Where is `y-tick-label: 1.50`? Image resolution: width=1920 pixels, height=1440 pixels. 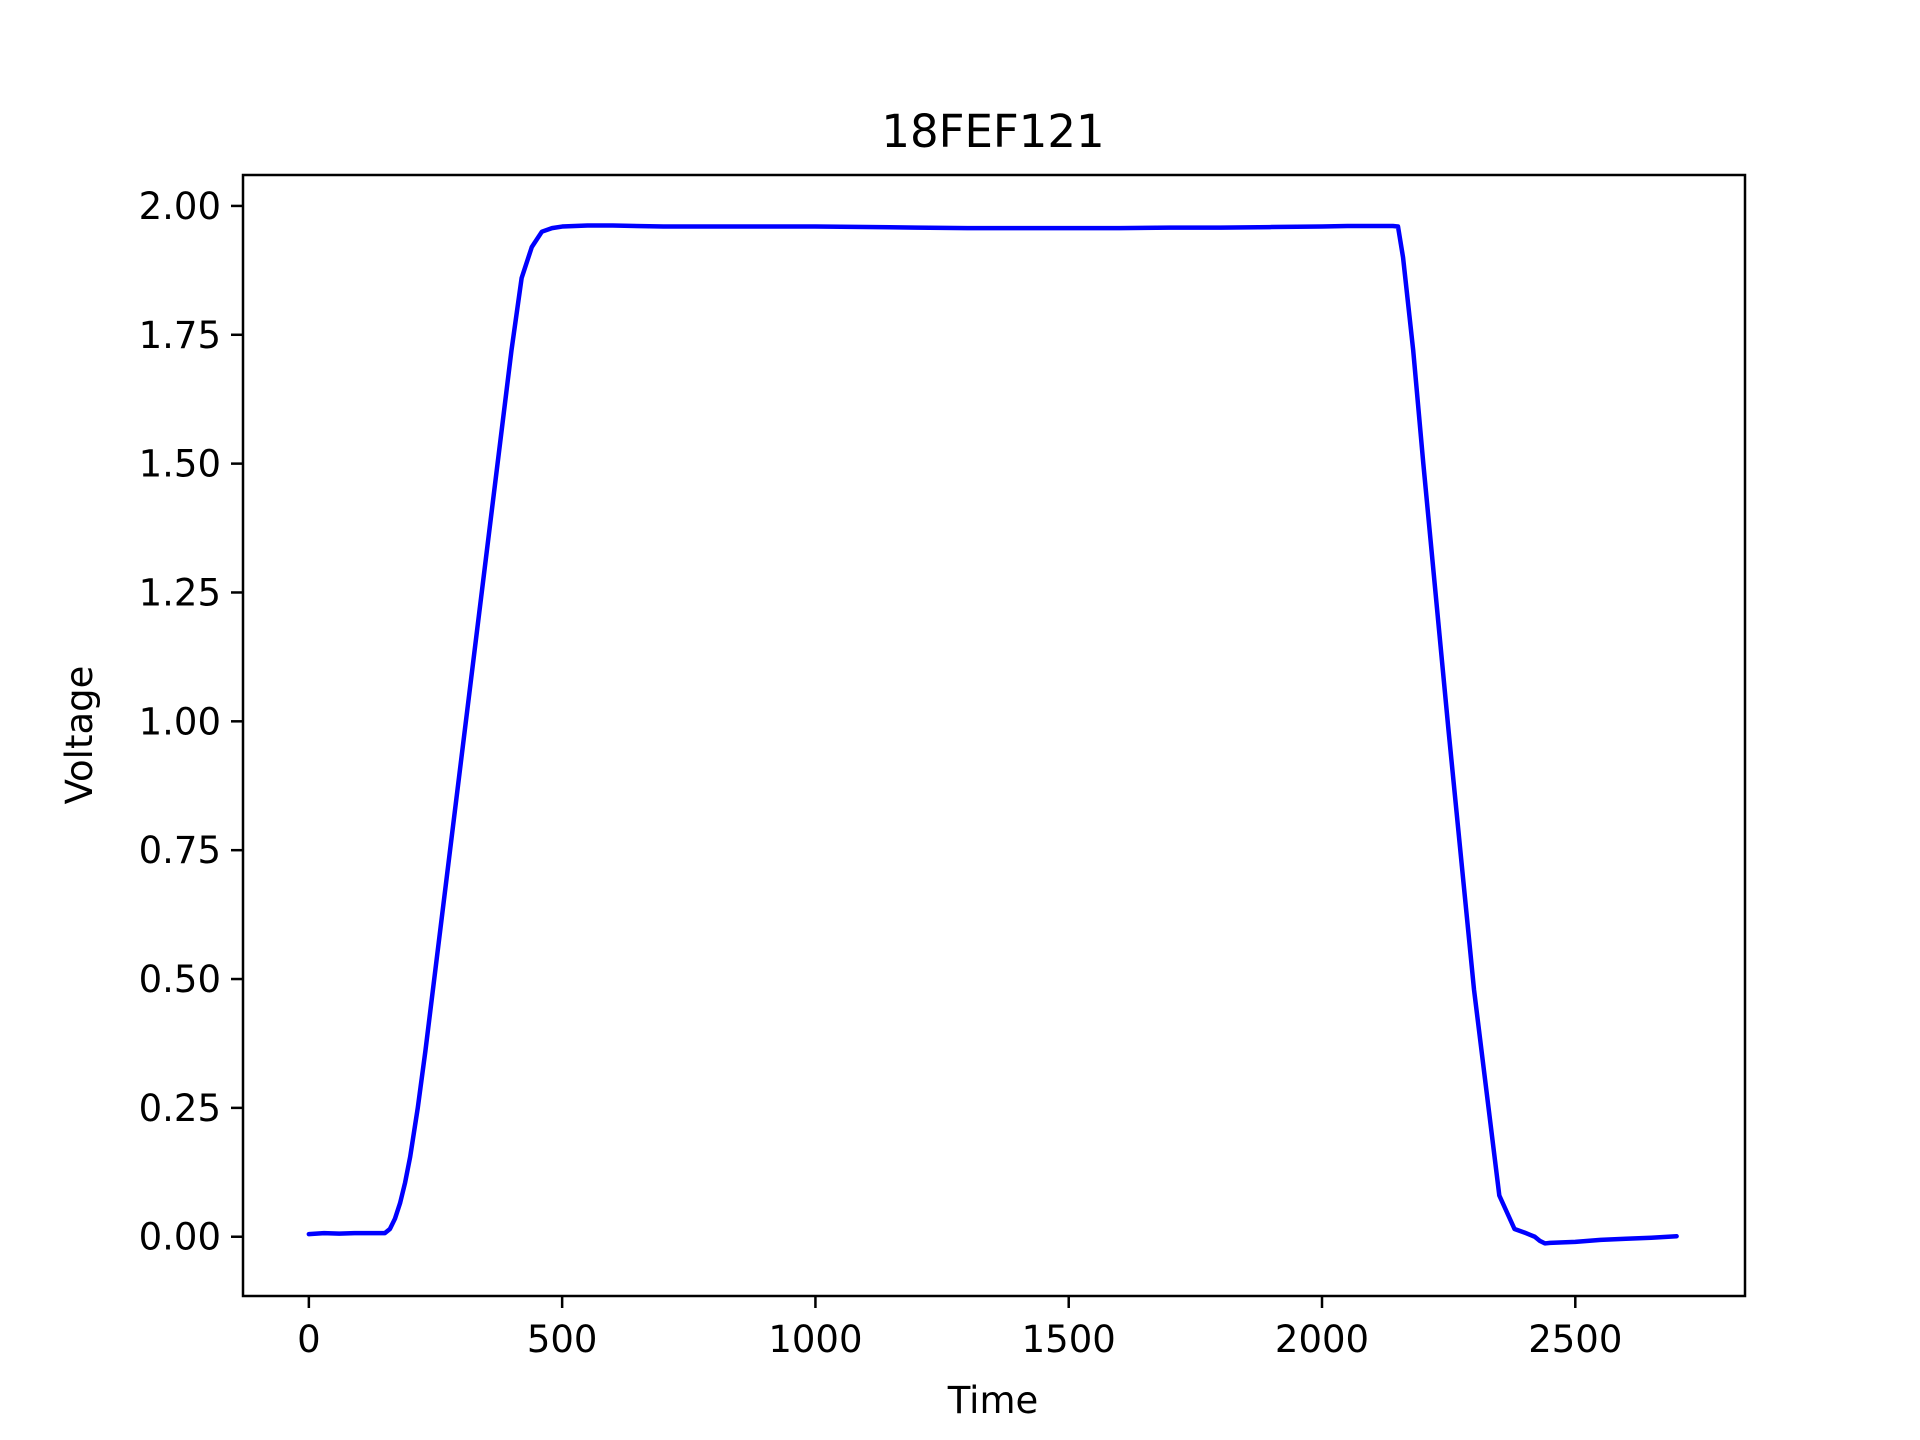 y-tick-label: 1.50 is located at coordinates (180, 464).